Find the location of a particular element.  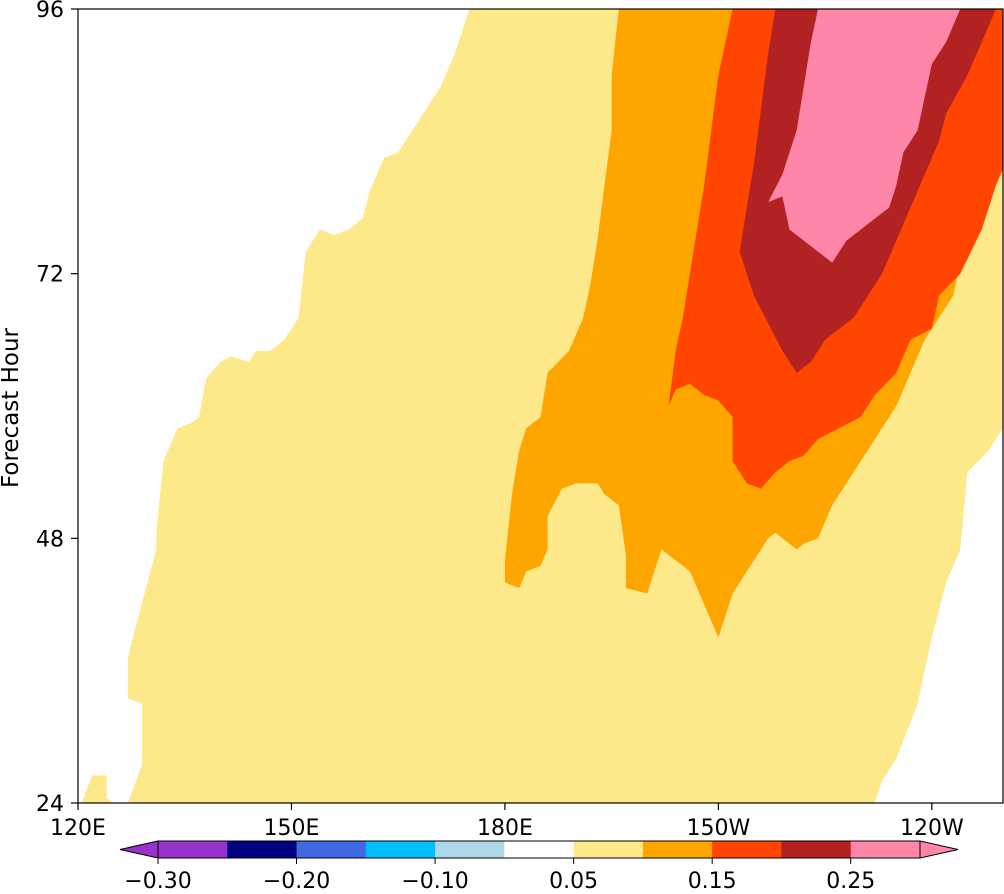

colorbar-tick-label-1: −0.20 is located at coordinates (296, 881).